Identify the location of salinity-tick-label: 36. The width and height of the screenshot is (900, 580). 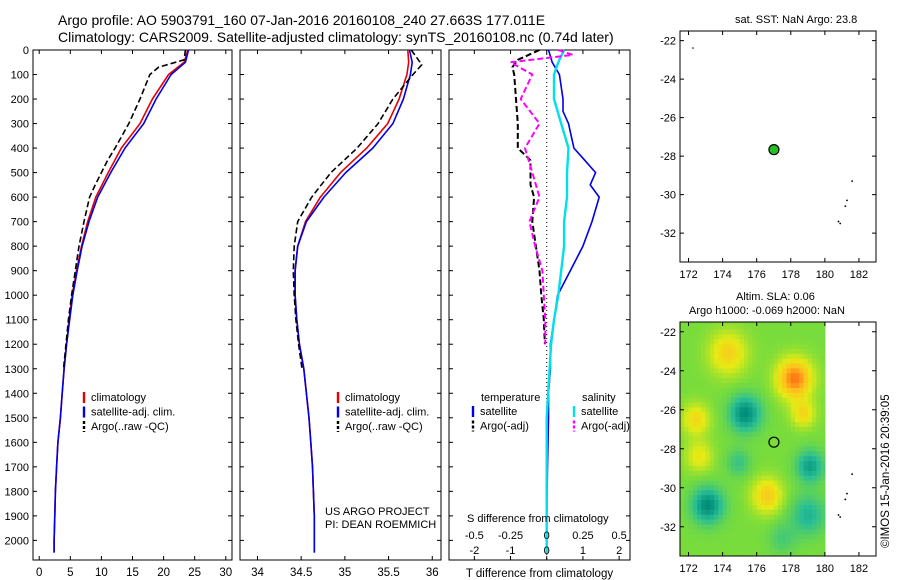
(432, 573).